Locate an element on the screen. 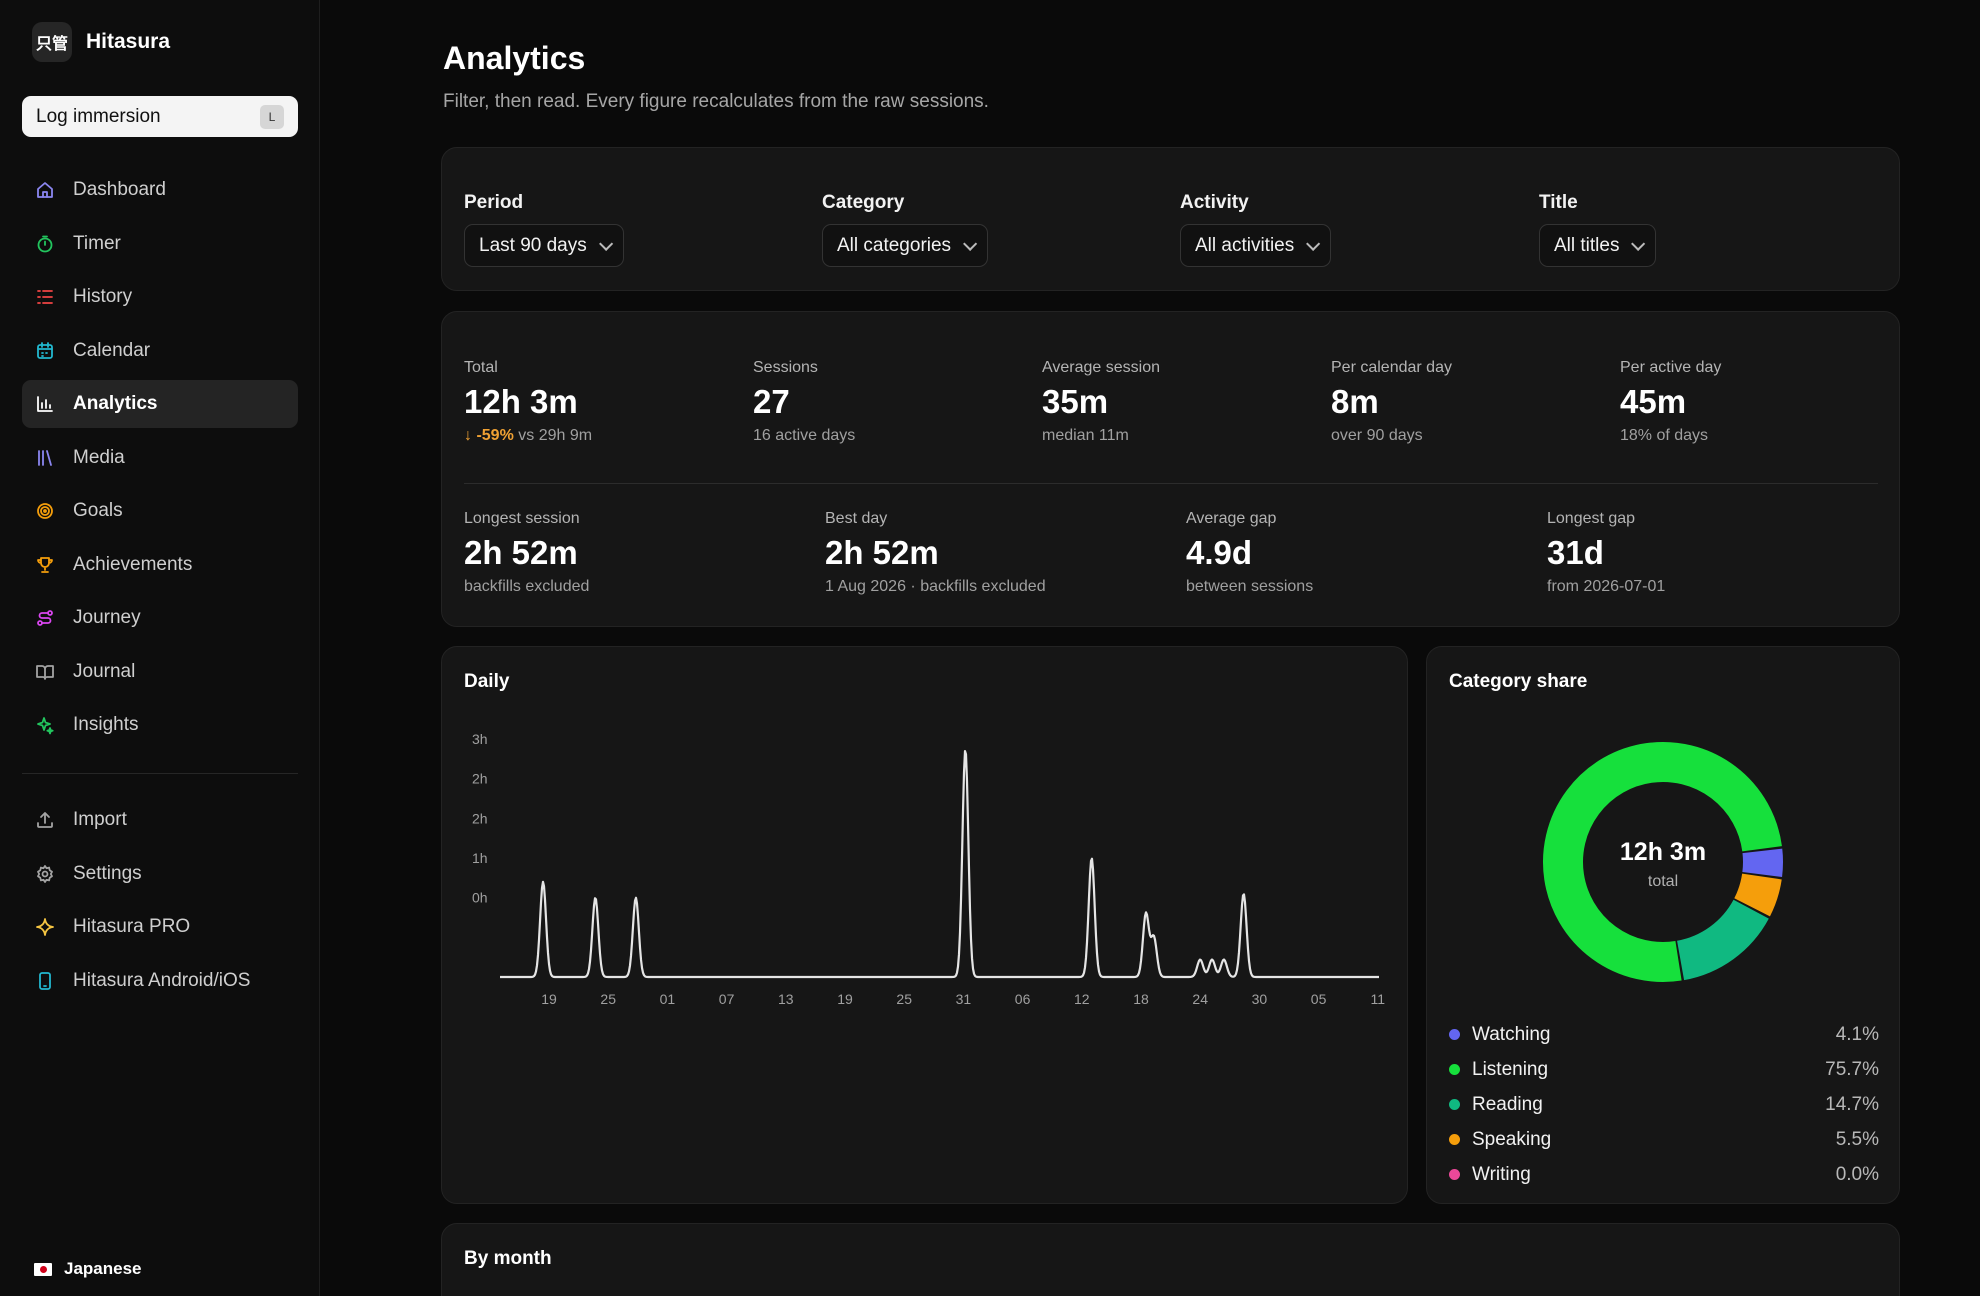 This screenshot has width=1980, height=1296. sidebar-item-calendar: Calendar is located at coordinates (160, 351).